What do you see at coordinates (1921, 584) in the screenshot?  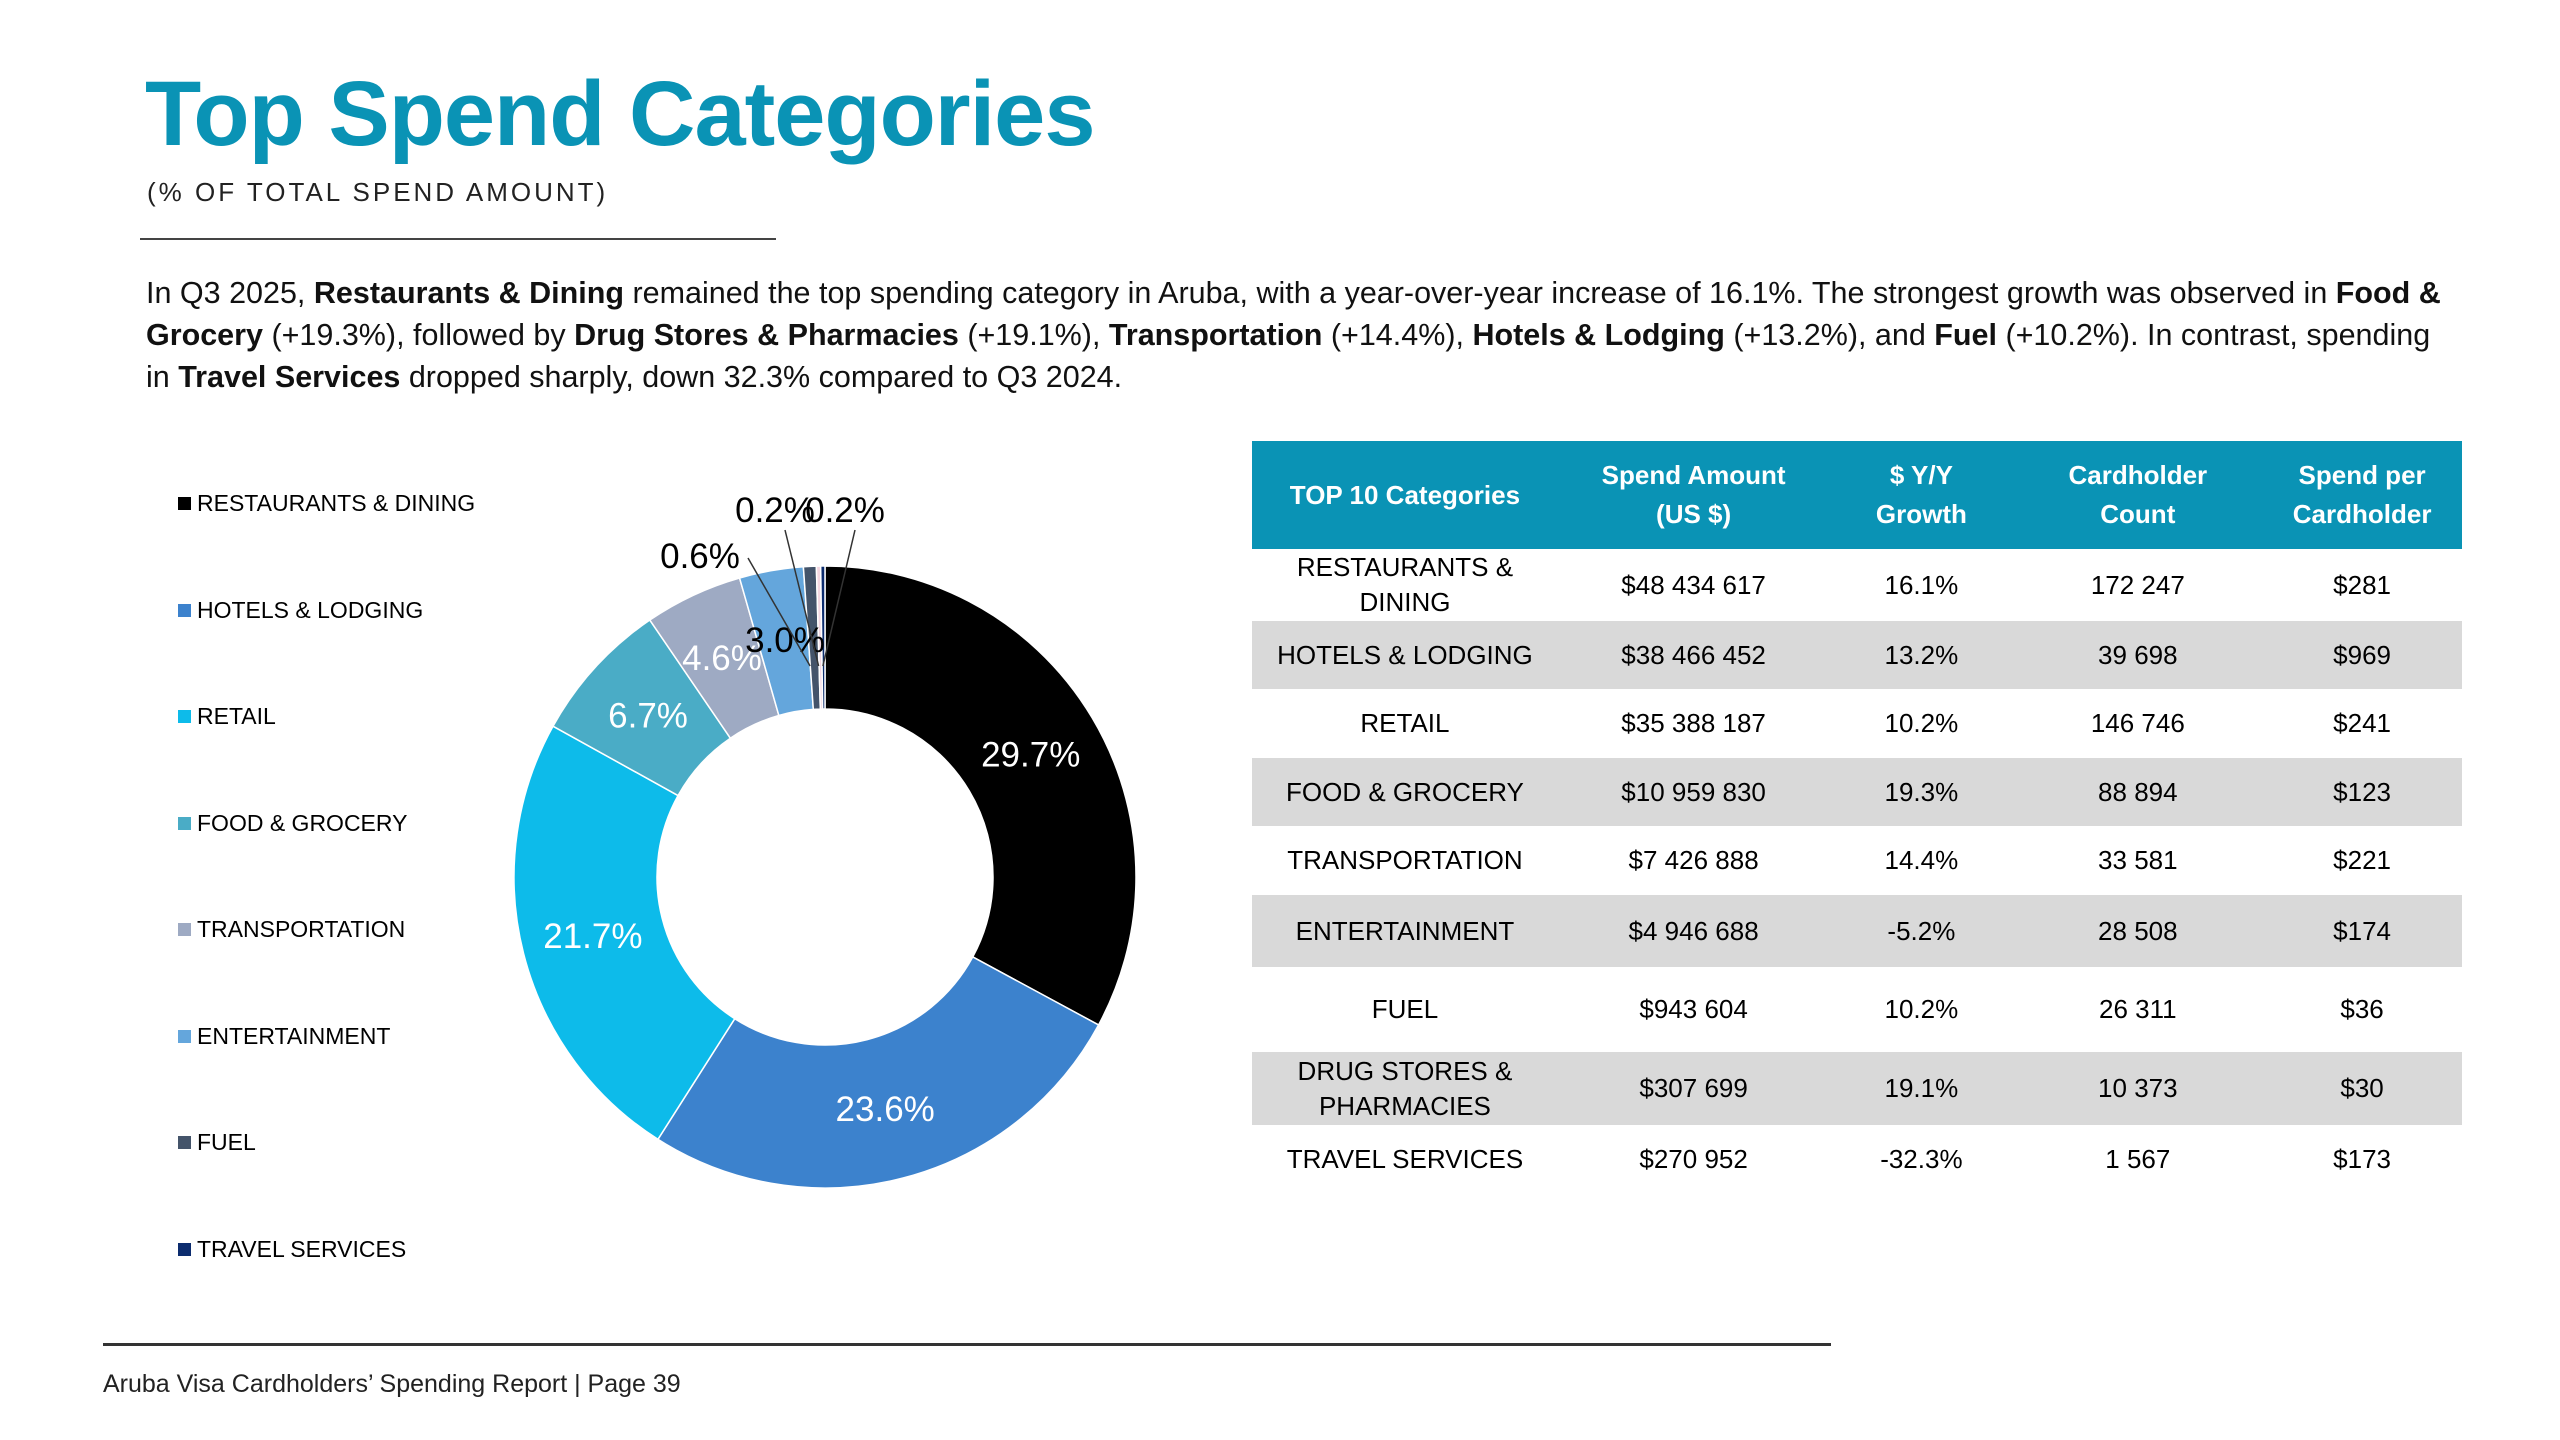 I see `table-cell: 16.1%` at bounding box center [1921, 584].